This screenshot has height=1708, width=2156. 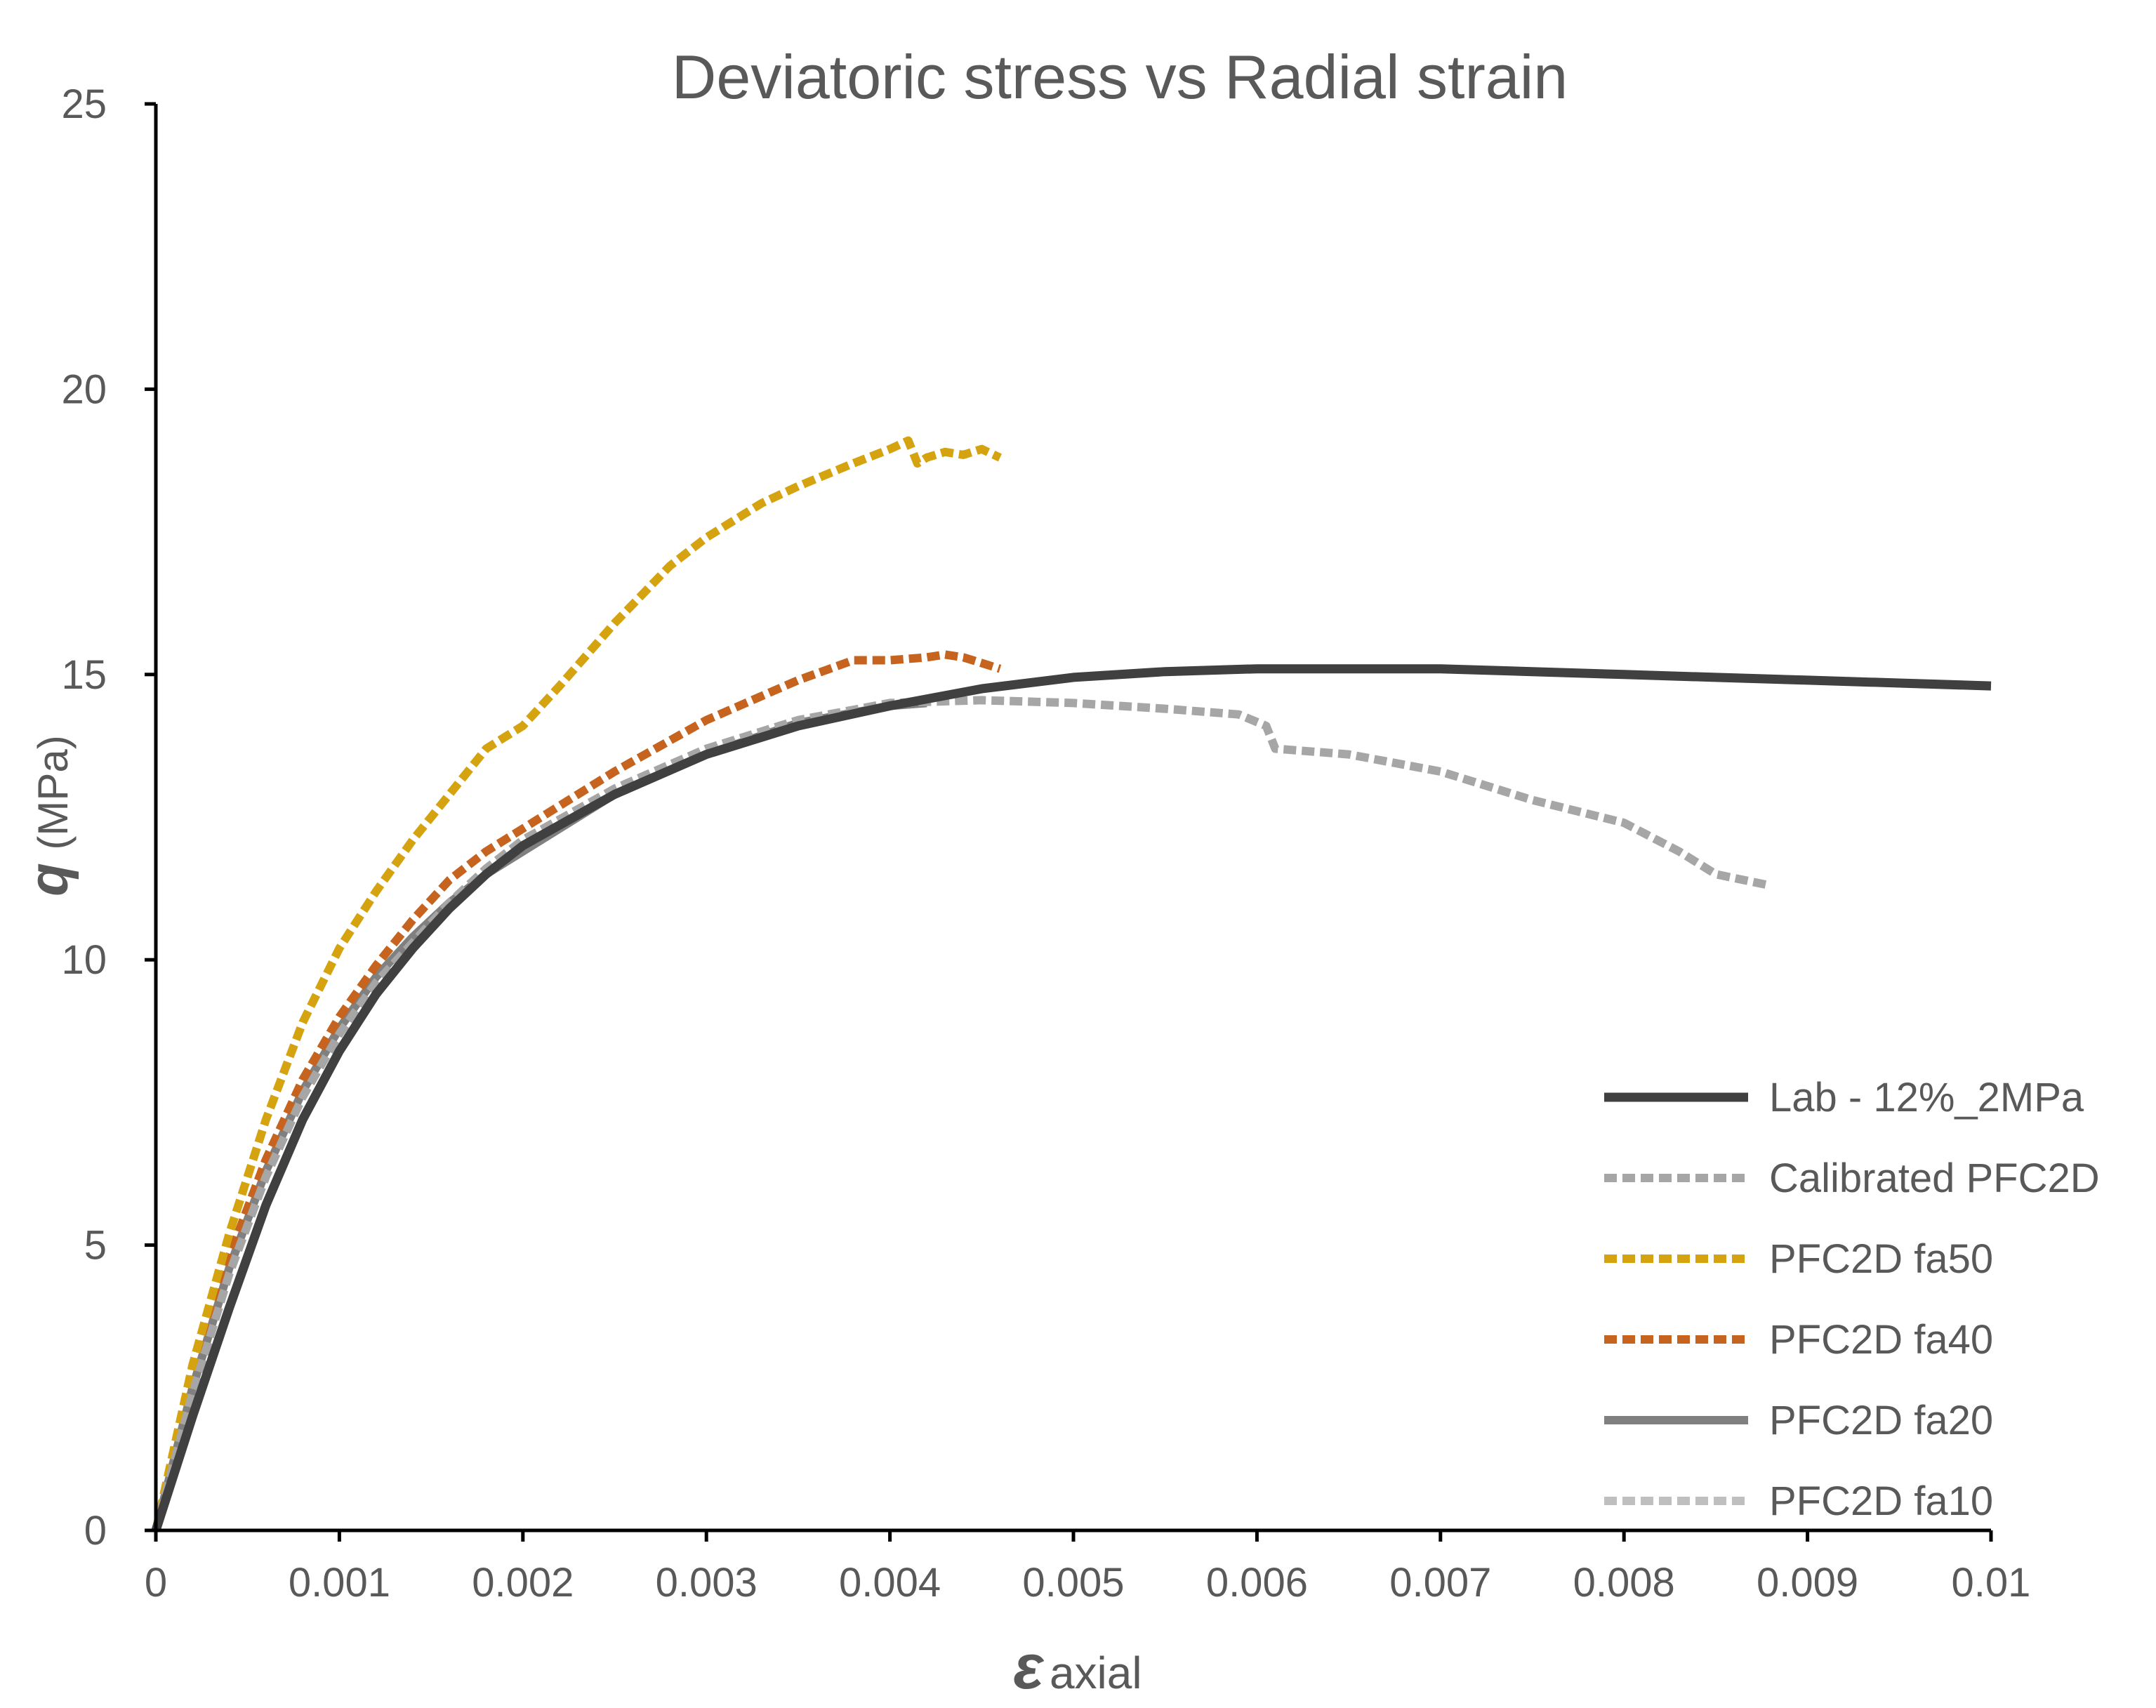 I want to click on y-tick-label: 10, so click(x=84, y=960).